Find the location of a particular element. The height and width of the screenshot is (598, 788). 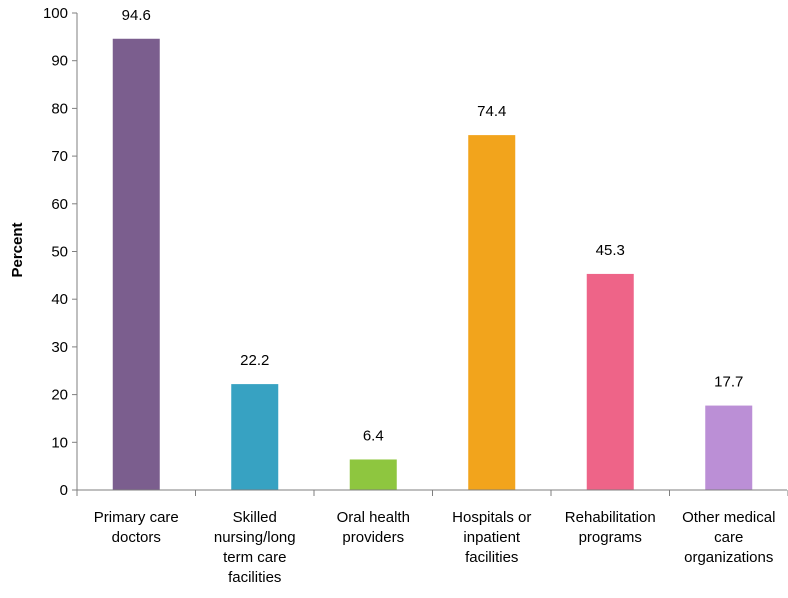

y-tick-label: 40 is located at coordinates (59, 299).